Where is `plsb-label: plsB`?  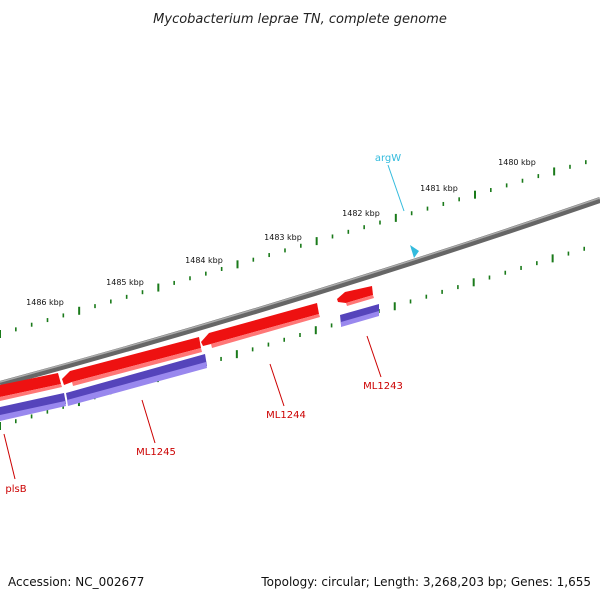
plsb-label: plsB is located at coordinates (15, 489).